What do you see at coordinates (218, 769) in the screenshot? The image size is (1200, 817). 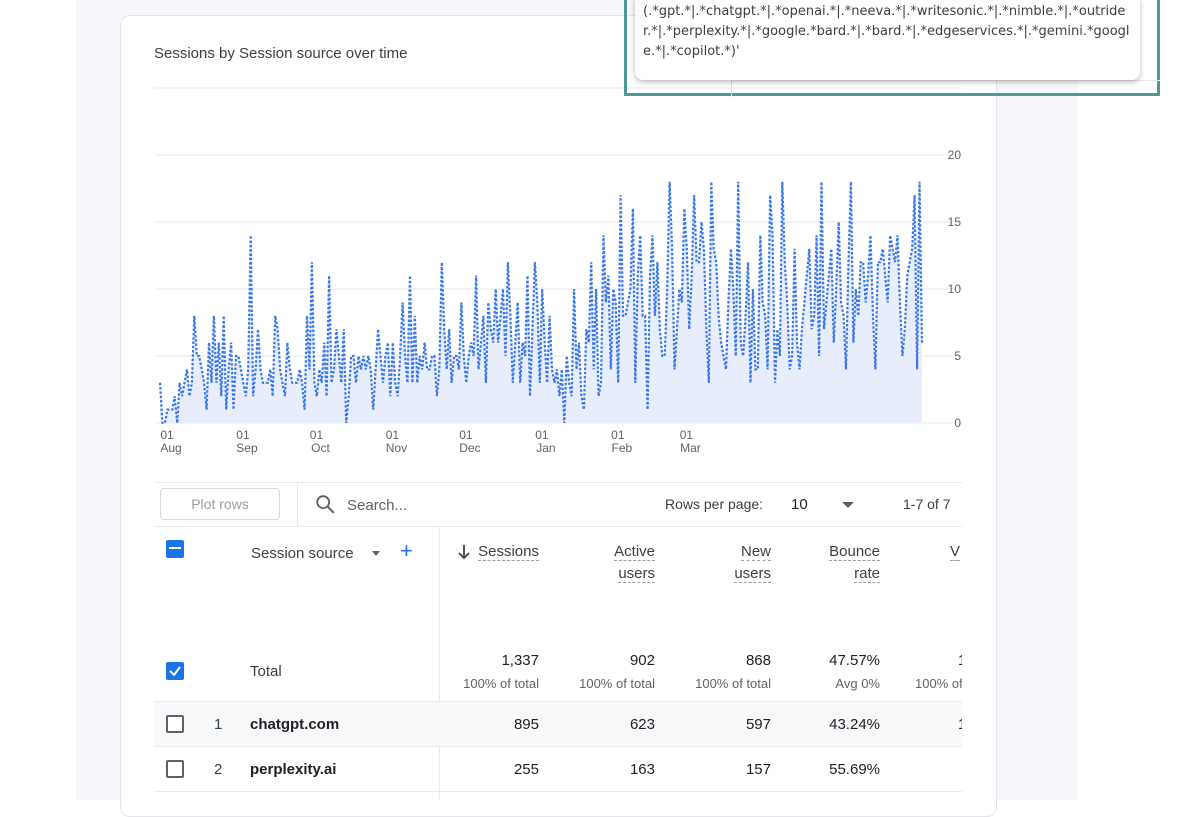 I see `row-number: 2` at bounding box center [218, 769].